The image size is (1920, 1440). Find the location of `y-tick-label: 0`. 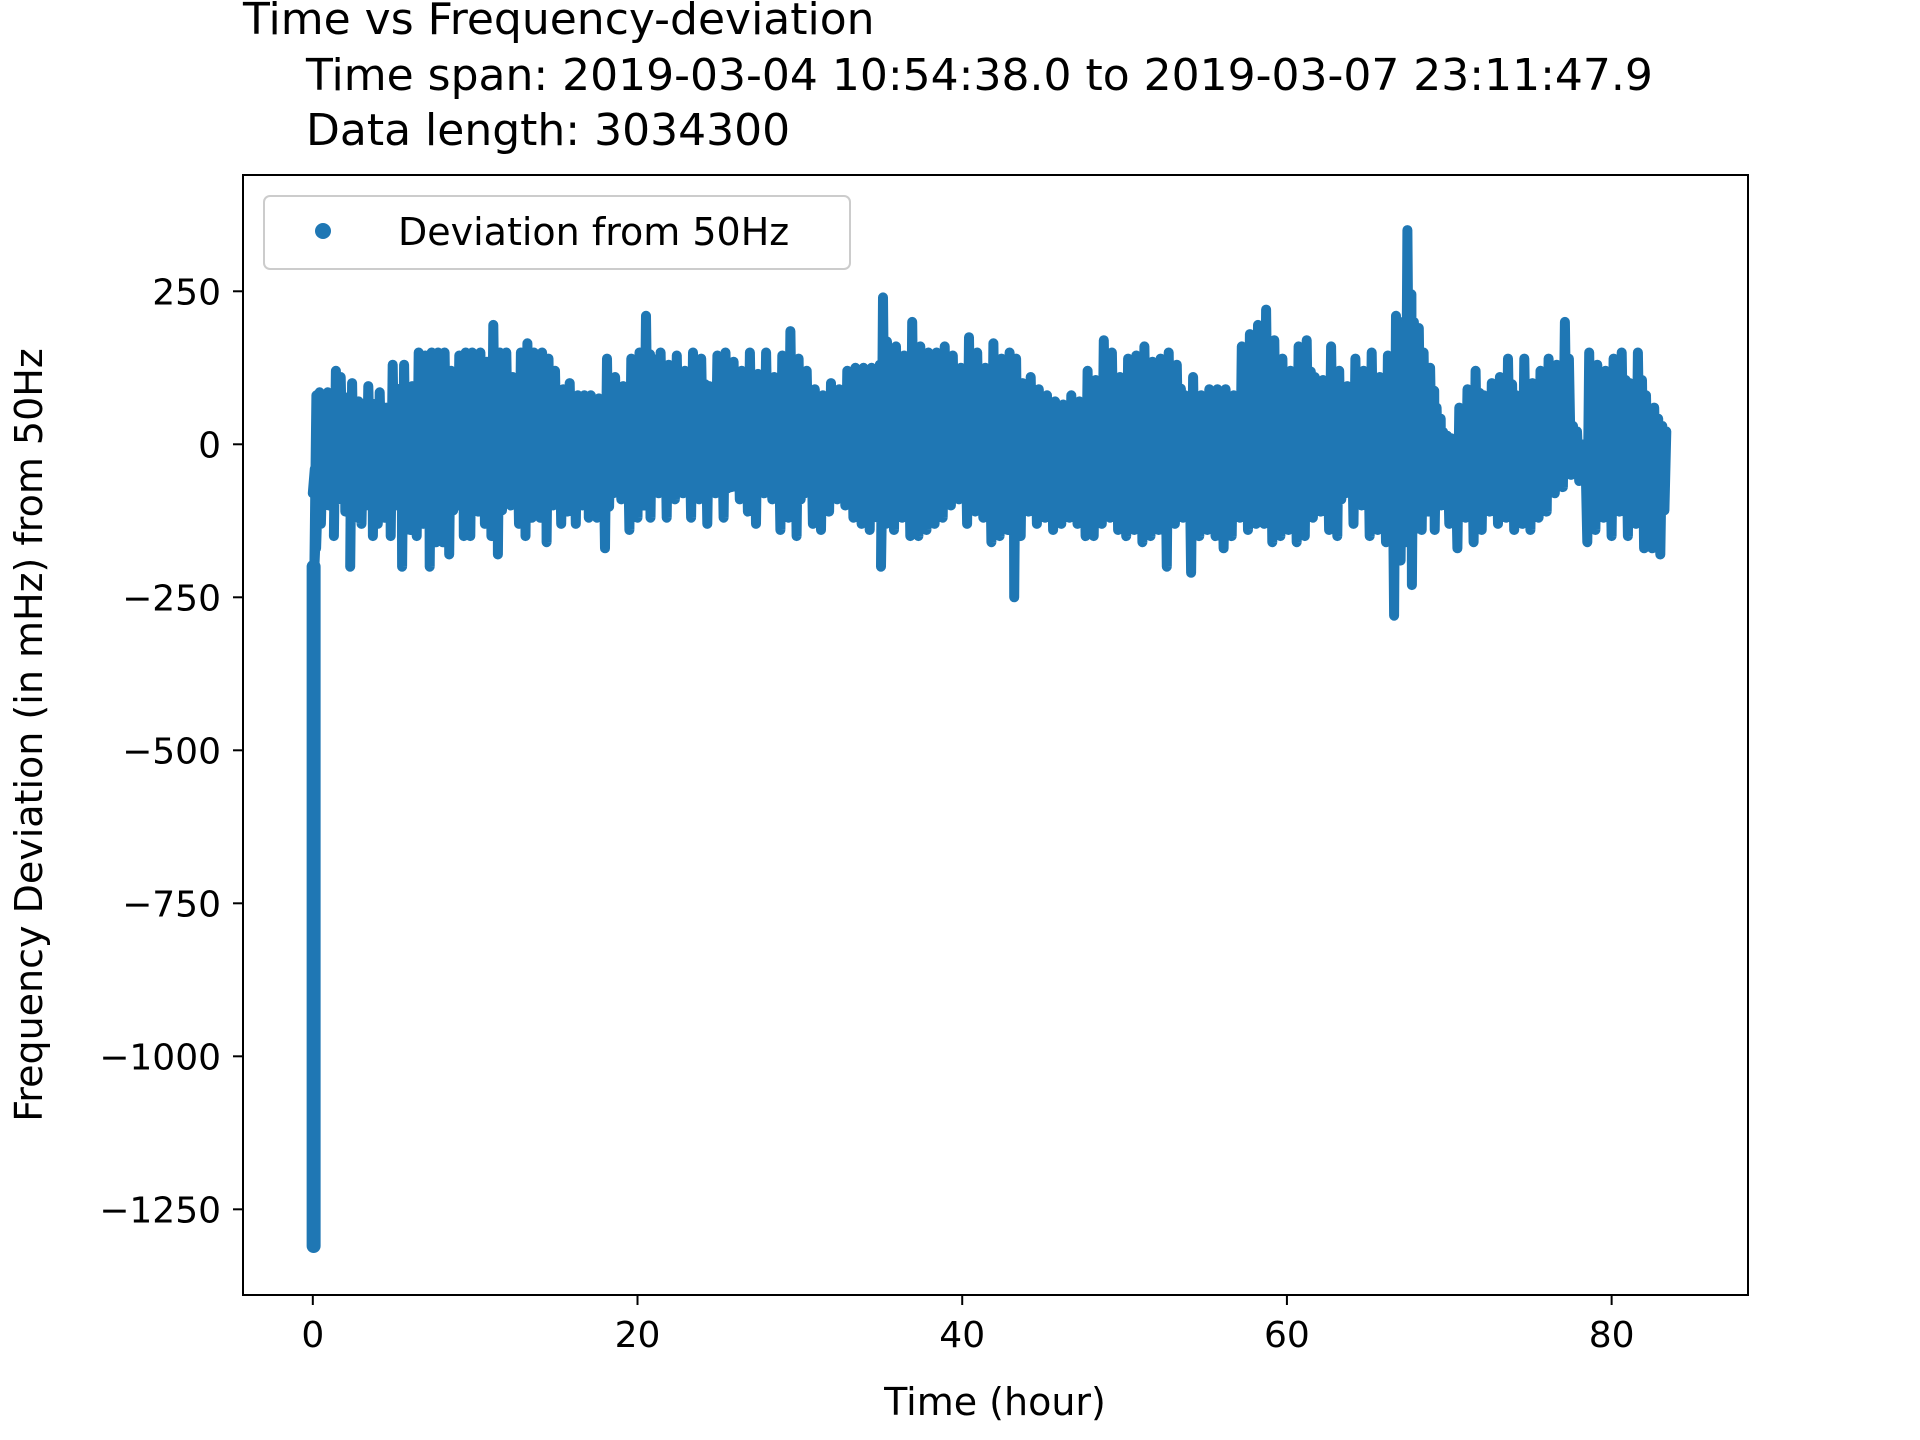

y-tick-label: 0 is located at coordinates (209, 445).